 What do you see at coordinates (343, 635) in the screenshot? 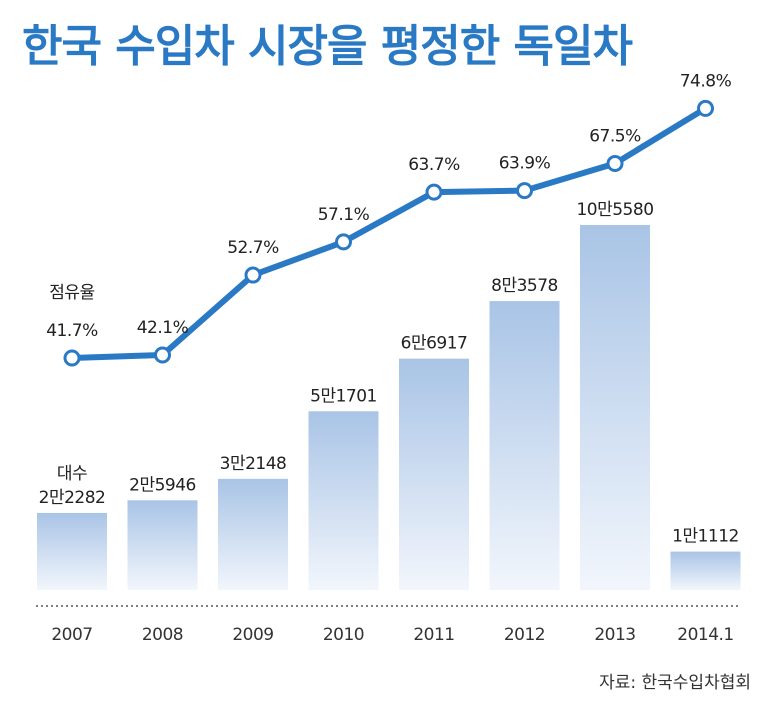
I see `x-tick-2010: 2010` at bounding box center [343, 635].